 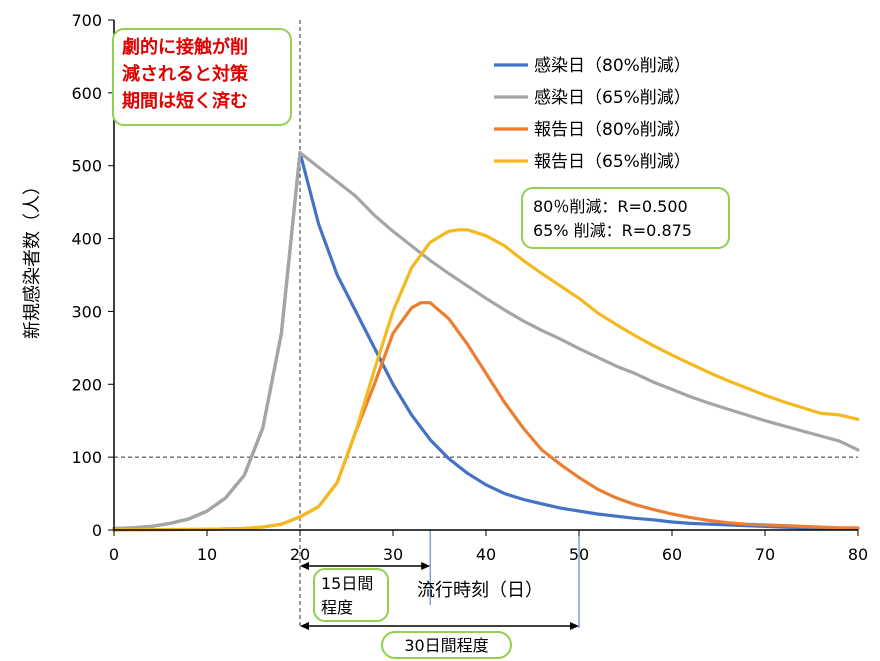 I want to click on x-tick-label: 70, so click(x=765, y=554).